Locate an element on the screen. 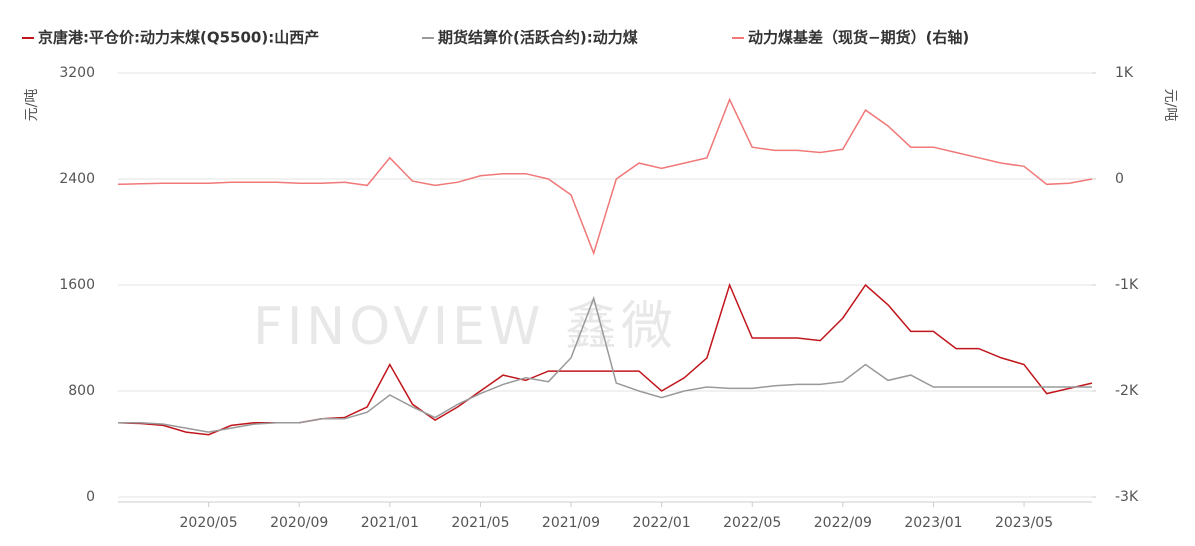 The height and width of the screenshot is (546, 1195). legend-label: 期货结算价(活跃合约):动力煤 is located at coordinates (538, 38).